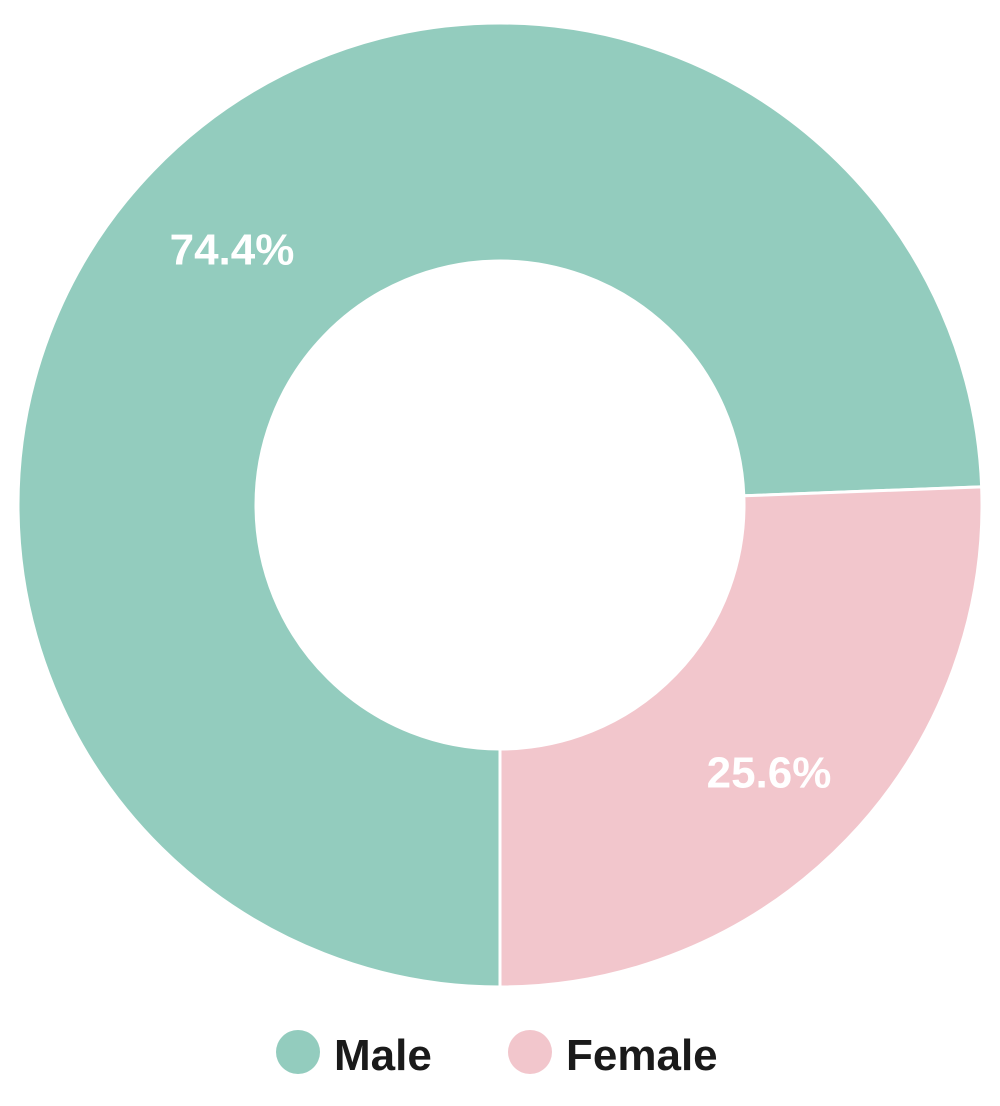  I want to click on slice-label-male: 74.4%, so click(232, 250).